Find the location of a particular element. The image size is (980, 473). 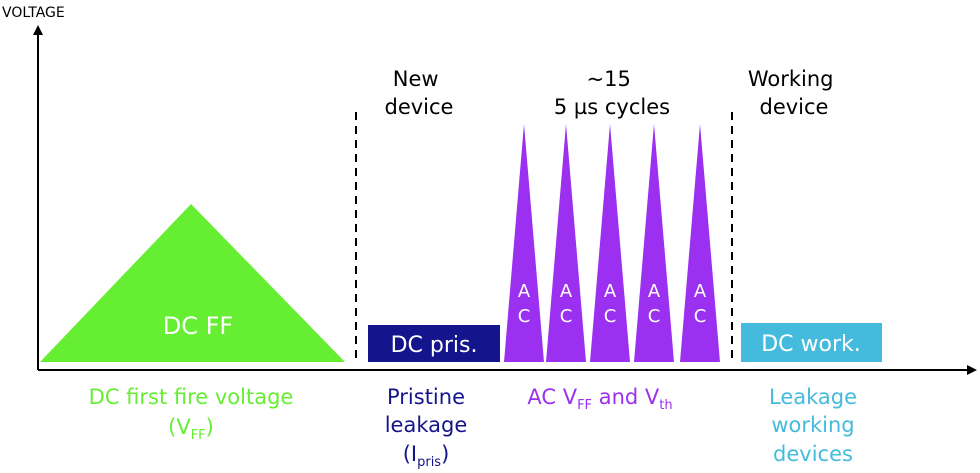

dc-work-label: DC work. is located at coordinates (811, 344).